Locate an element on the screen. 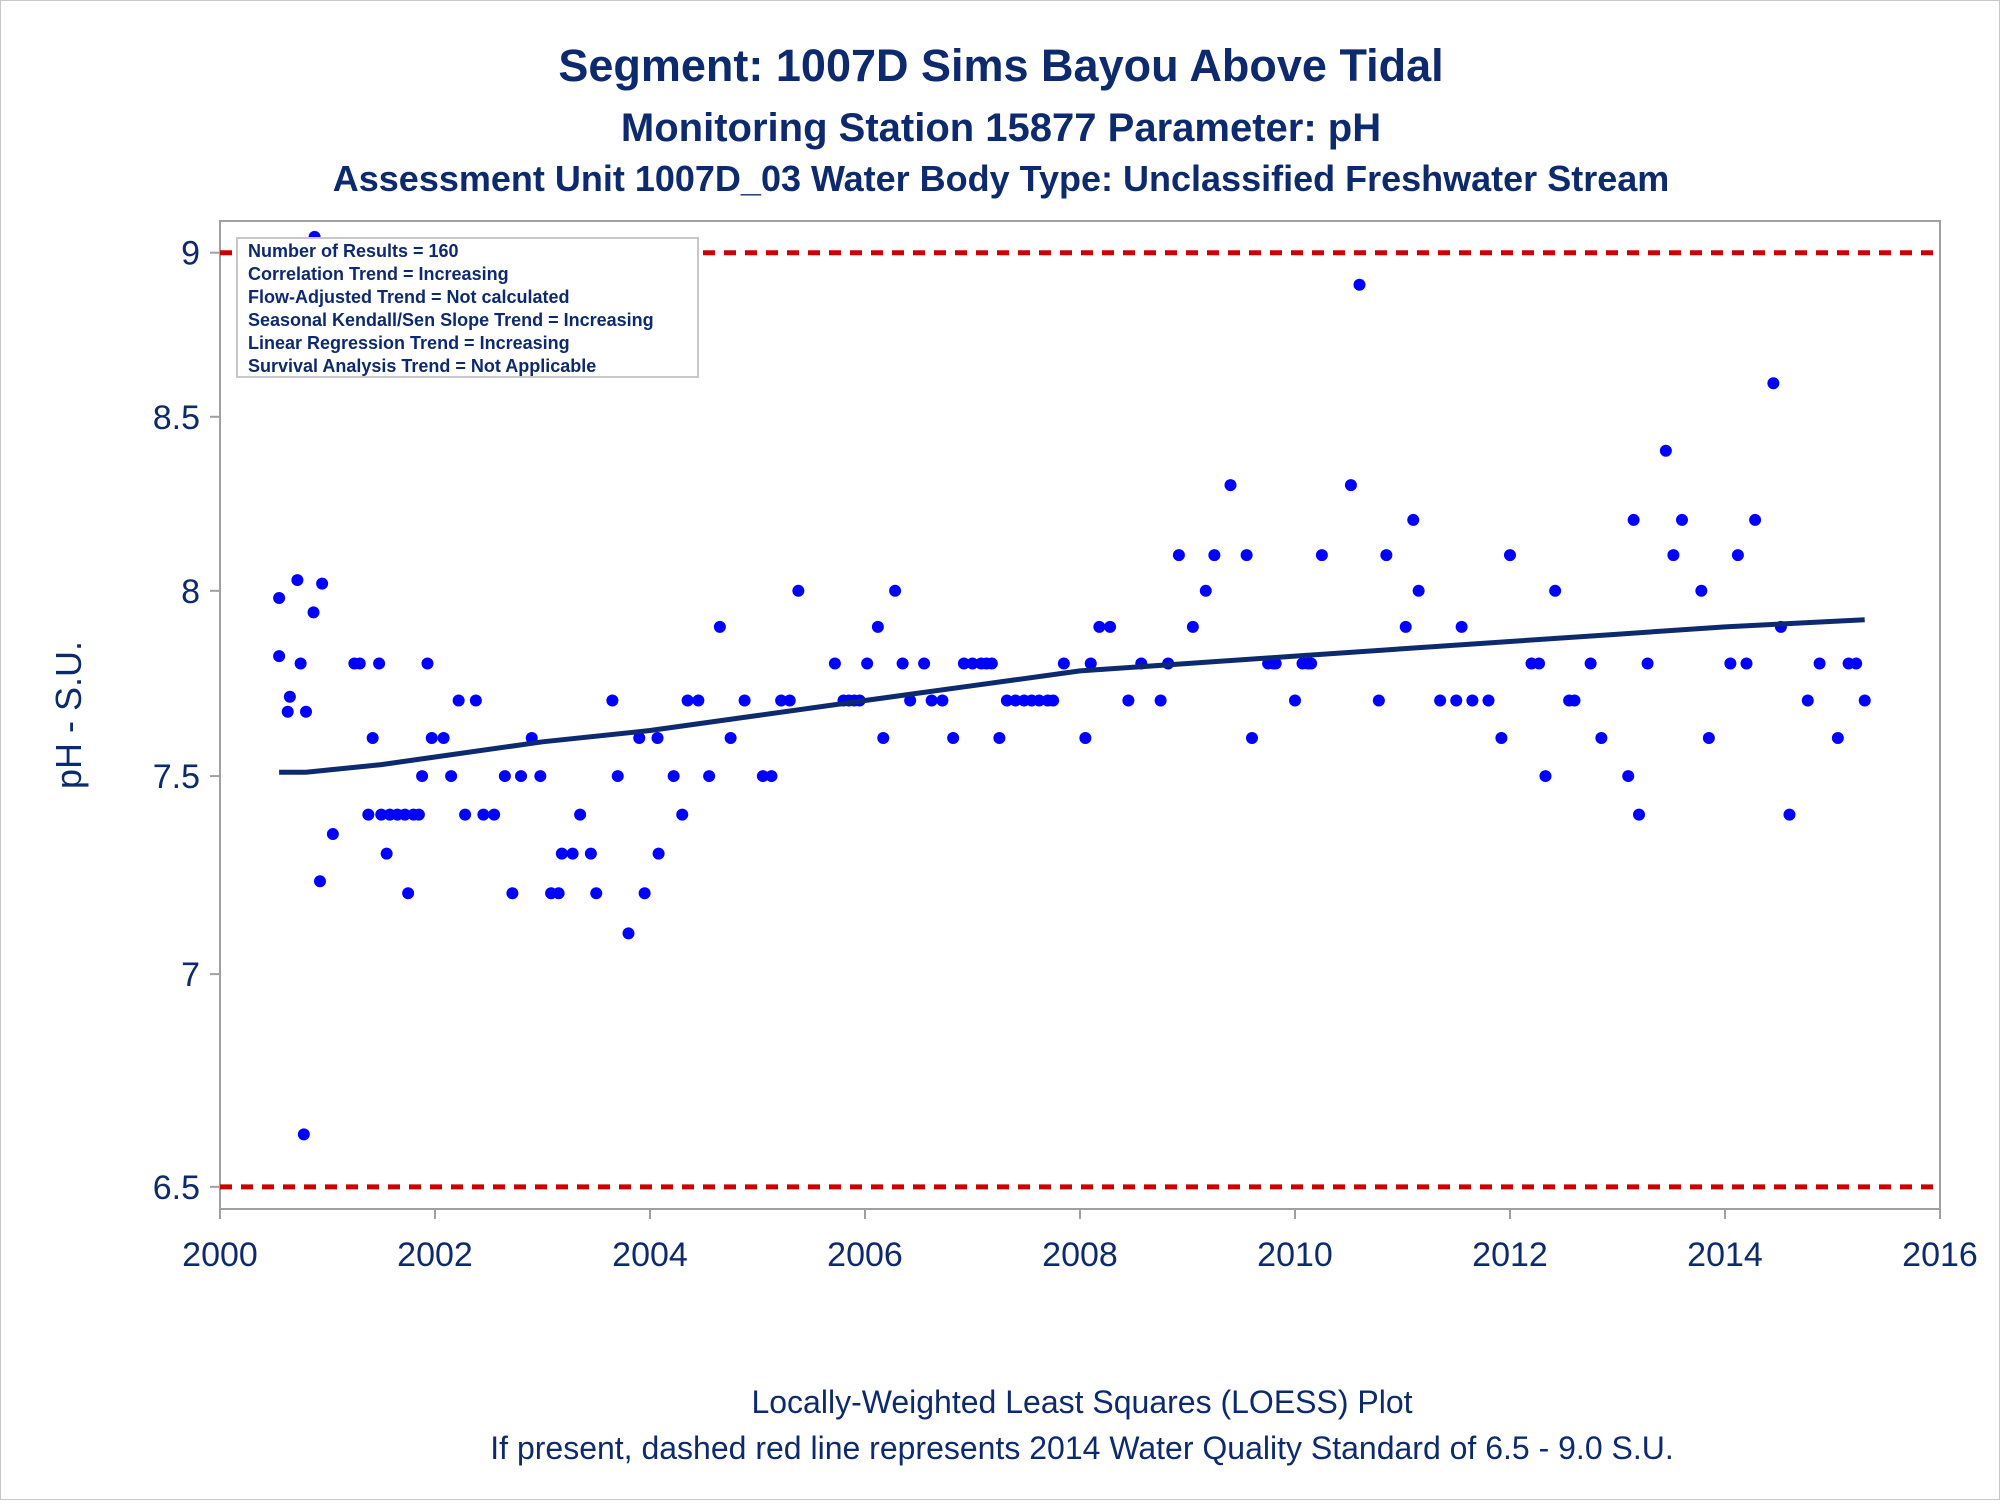 This screenshot has height=1506, width=2000. chart-title: Segment: 1007D Sims Bayou Above Tidal is located at coordinates (1000, 65).